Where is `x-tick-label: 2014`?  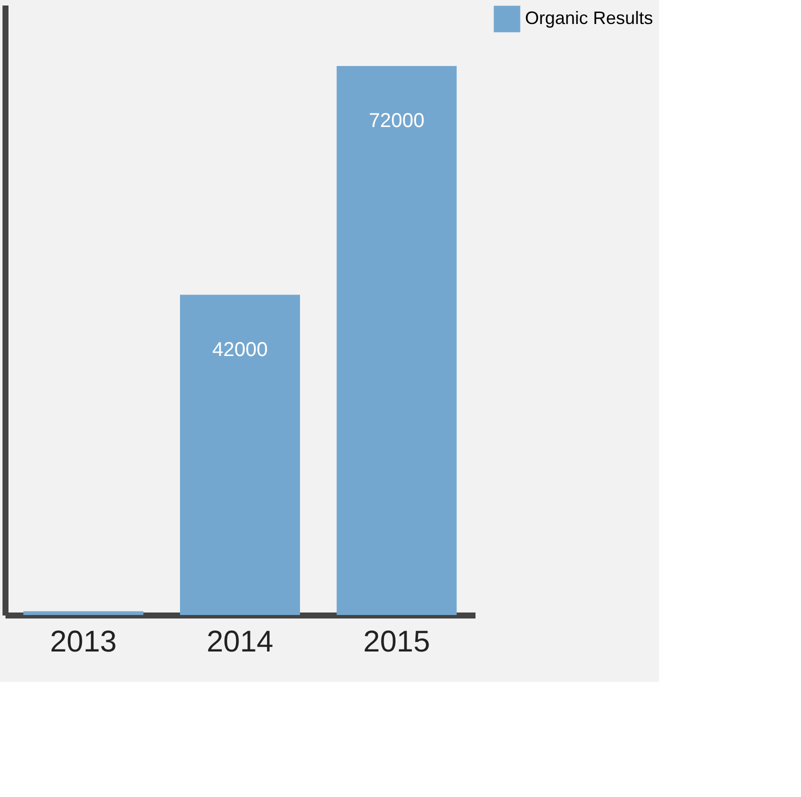
x-tick-label: 2014 is located at coordinates (240, 642).